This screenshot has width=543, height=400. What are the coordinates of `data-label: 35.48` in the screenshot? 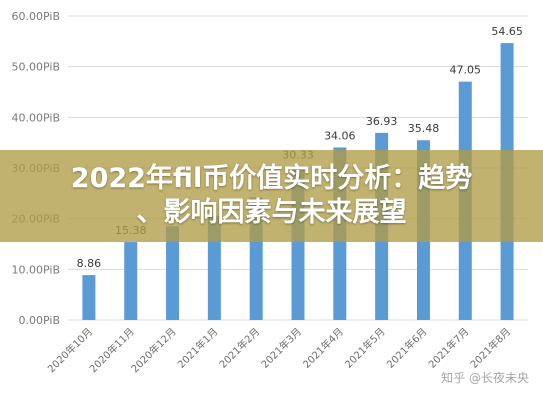 It's located at (424, 128).